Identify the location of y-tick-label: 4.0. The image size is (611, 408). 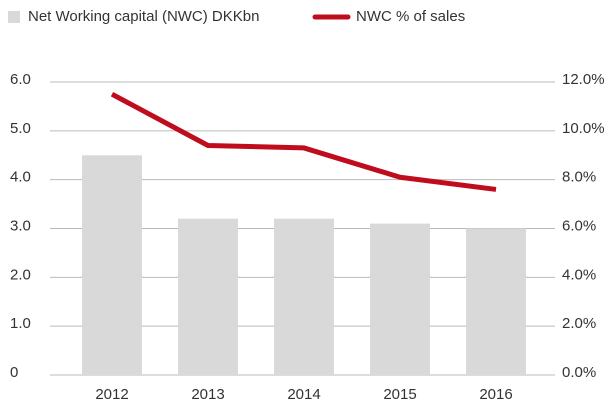
(20, 177).